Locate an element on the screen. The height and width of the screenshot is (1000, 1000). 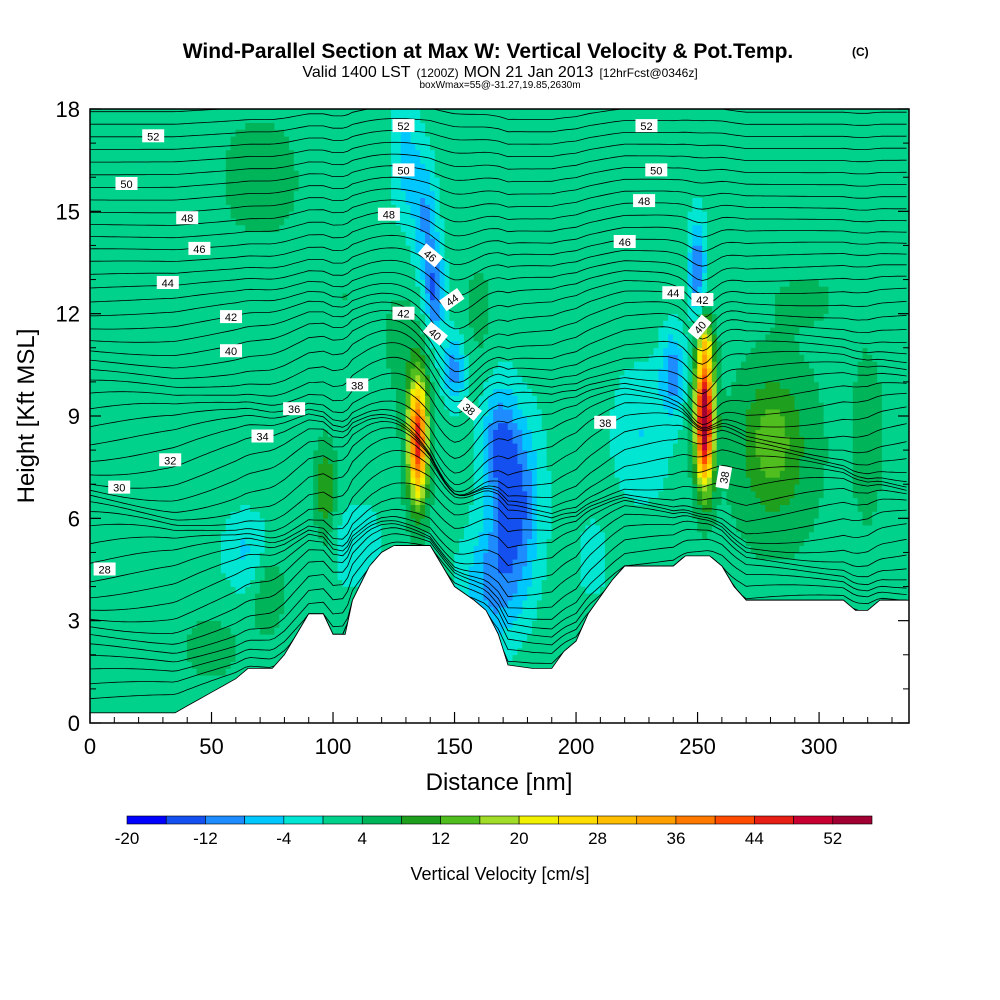
isentrope-label-text: 42 is located at coordinates (231, 318).